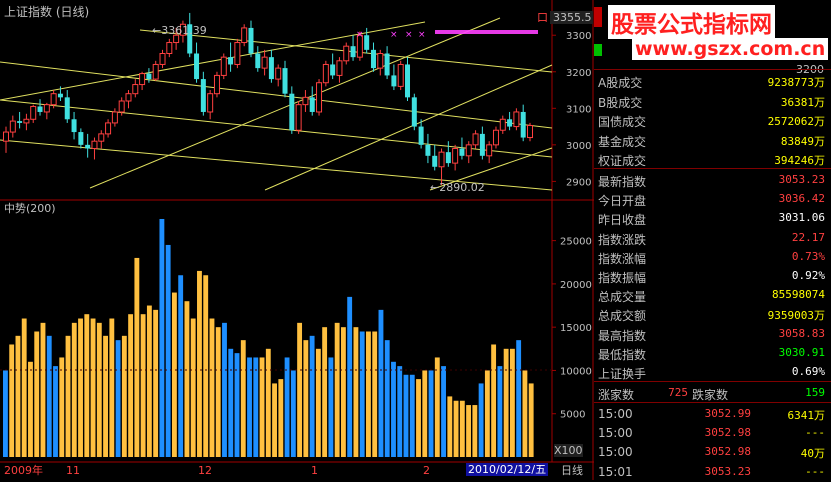 The width and height of the screenshot is (831, 482). Describe the element at coordinates (622, 335) in the screenshot. I see `quote-row-label: 最高指数` at that location.